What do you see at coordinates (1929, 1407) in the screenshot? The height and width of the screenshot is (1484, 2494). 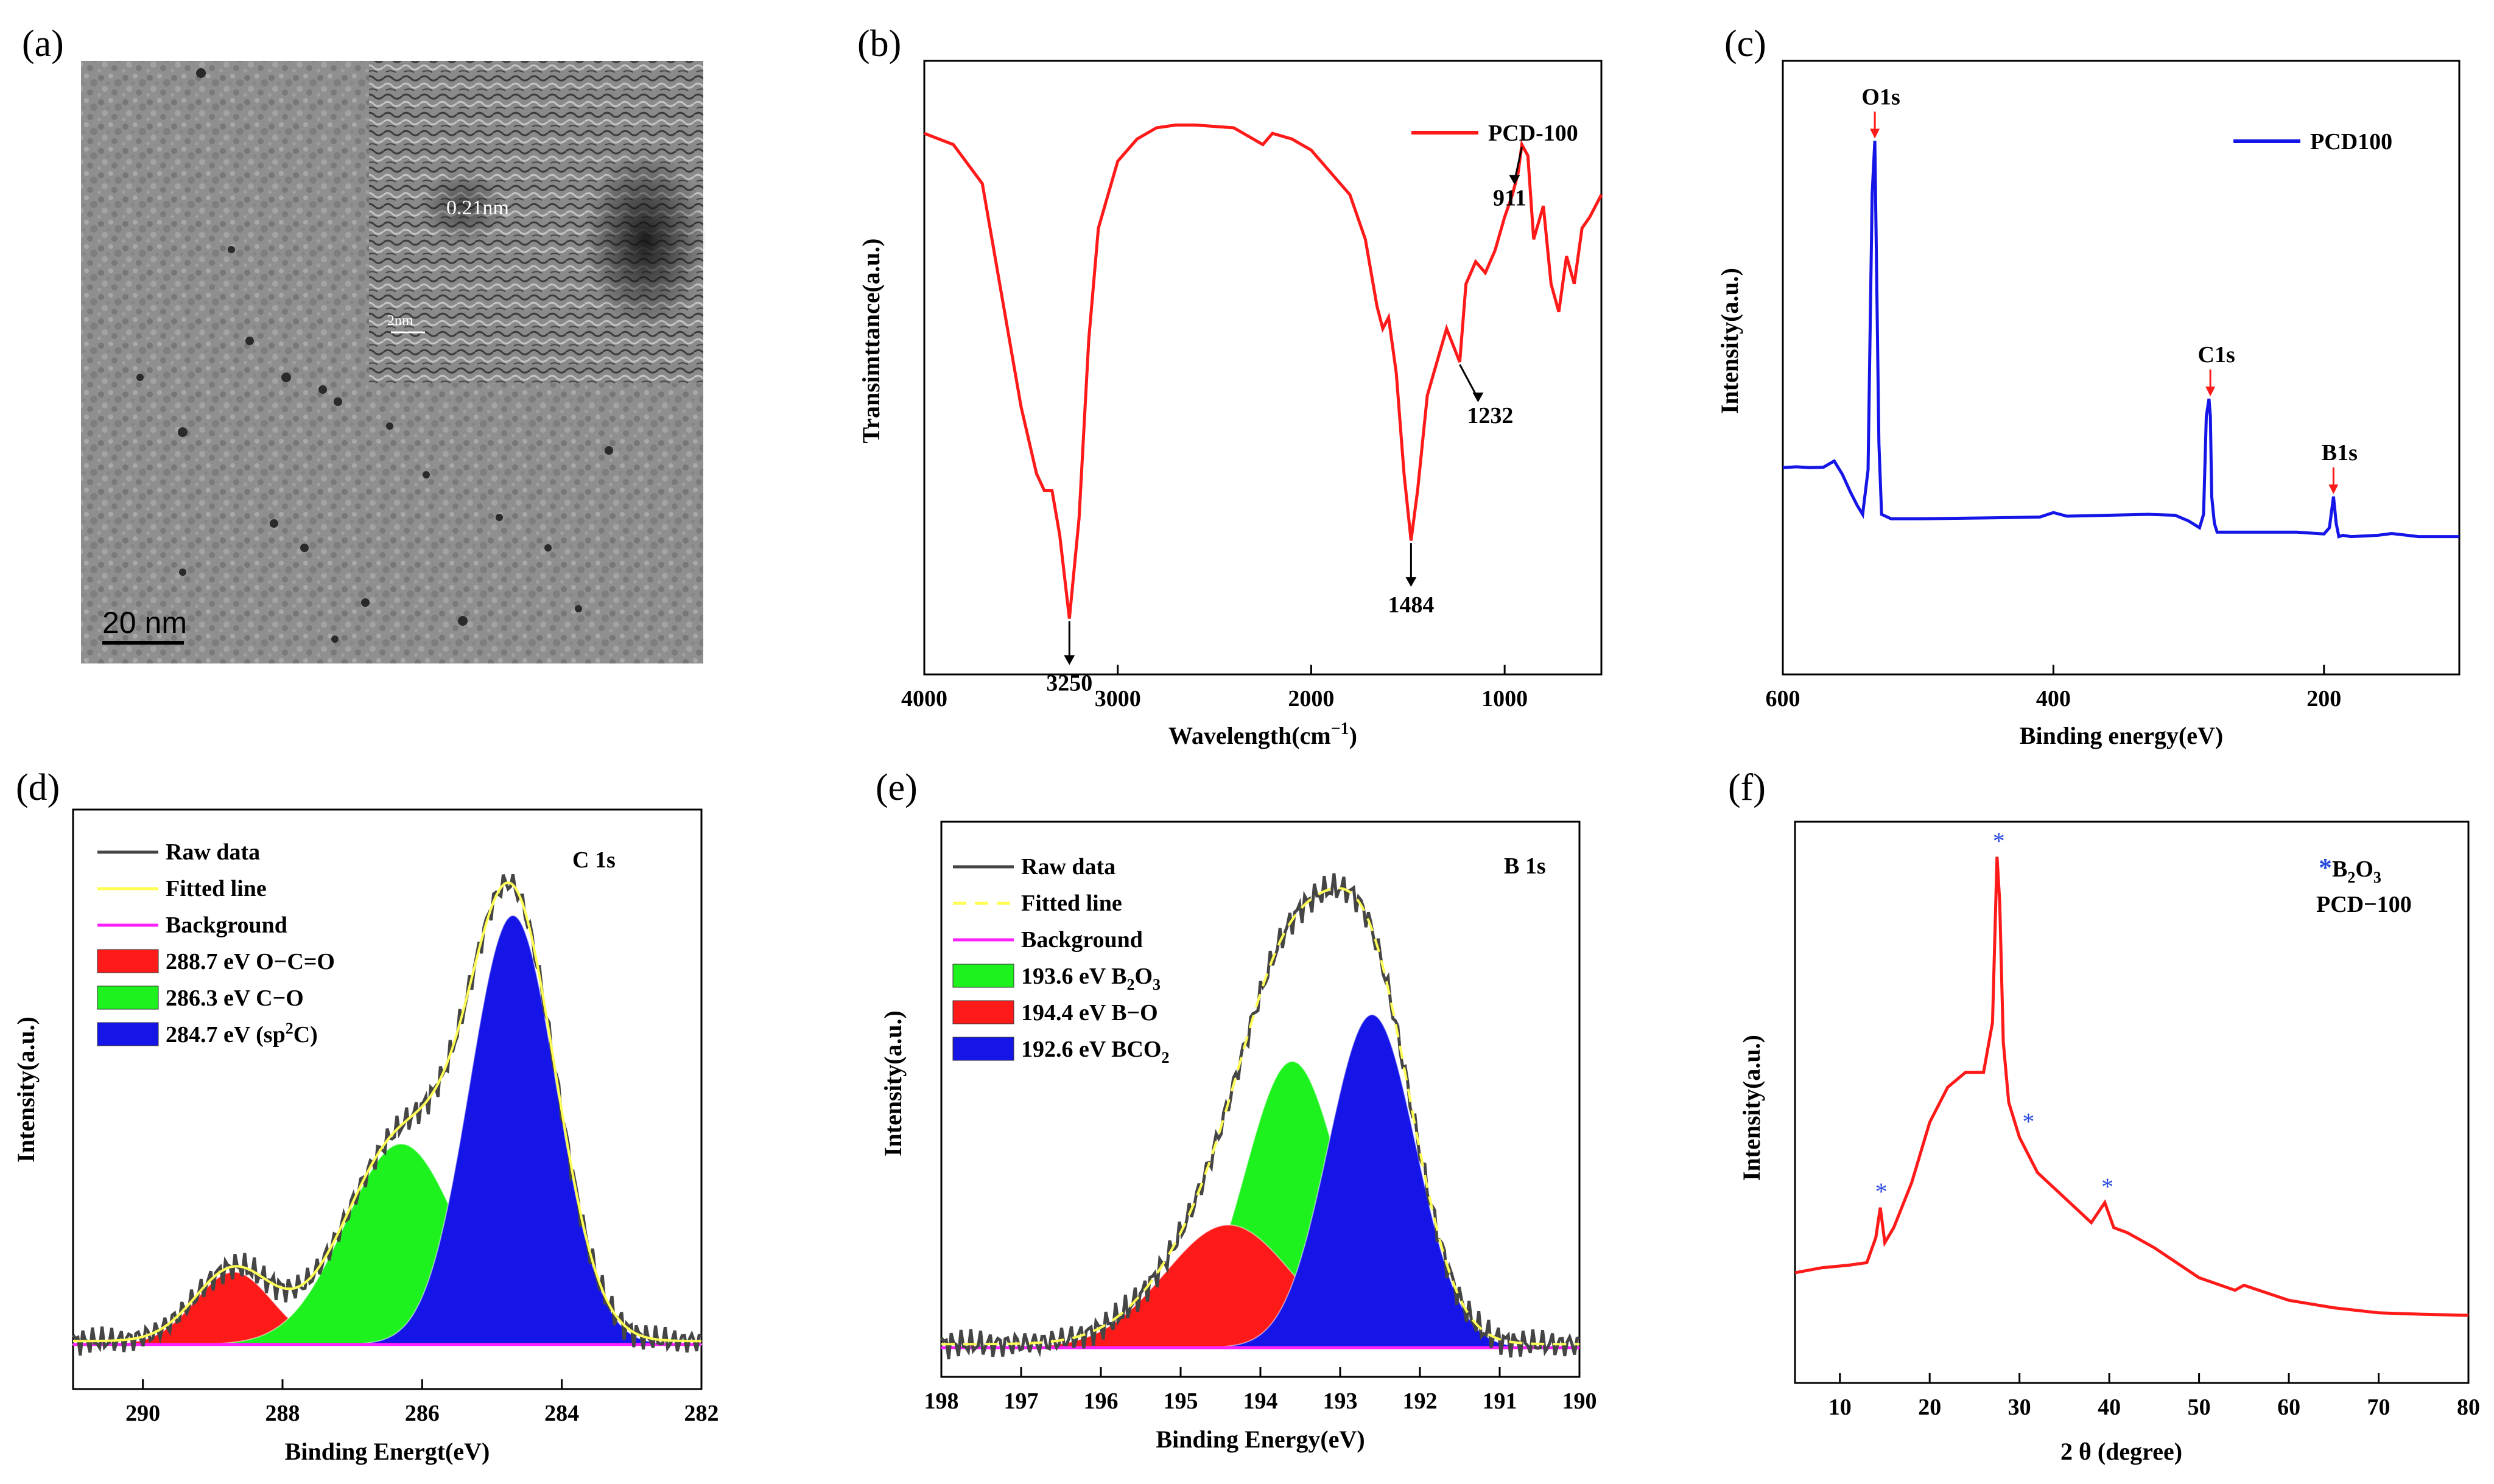 I see `xtick-label: 20` at bounding box center [1929, 1407].